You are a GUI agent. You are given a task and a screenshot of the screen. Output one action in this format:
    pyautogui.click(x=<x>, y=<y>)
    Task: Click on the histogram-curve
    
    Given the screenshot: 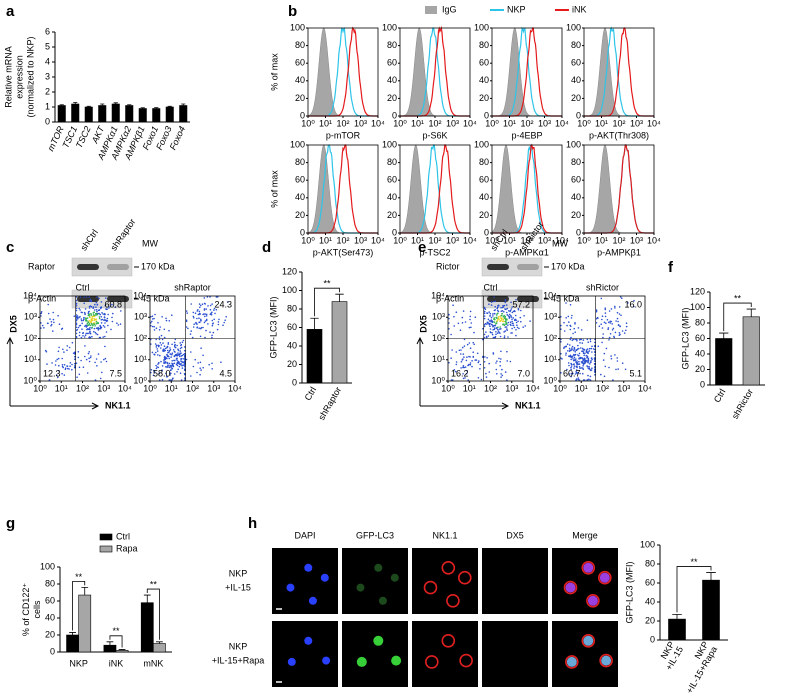 What is the action you would take?
    pyautogui.click(x=619, y=189)
    